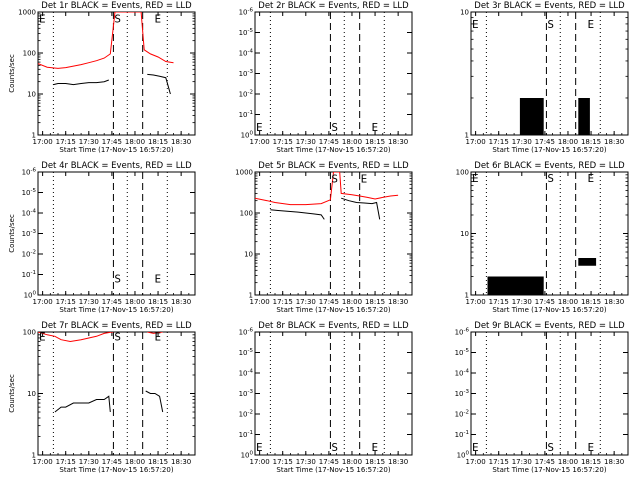 This screenshot has height=480, width=640. What do you see at coordinates (333, 326) in the screenshot?
I see `panel-title: Det 8r BLACK = Events, RED = LLD` at bounding box center [333, 326].